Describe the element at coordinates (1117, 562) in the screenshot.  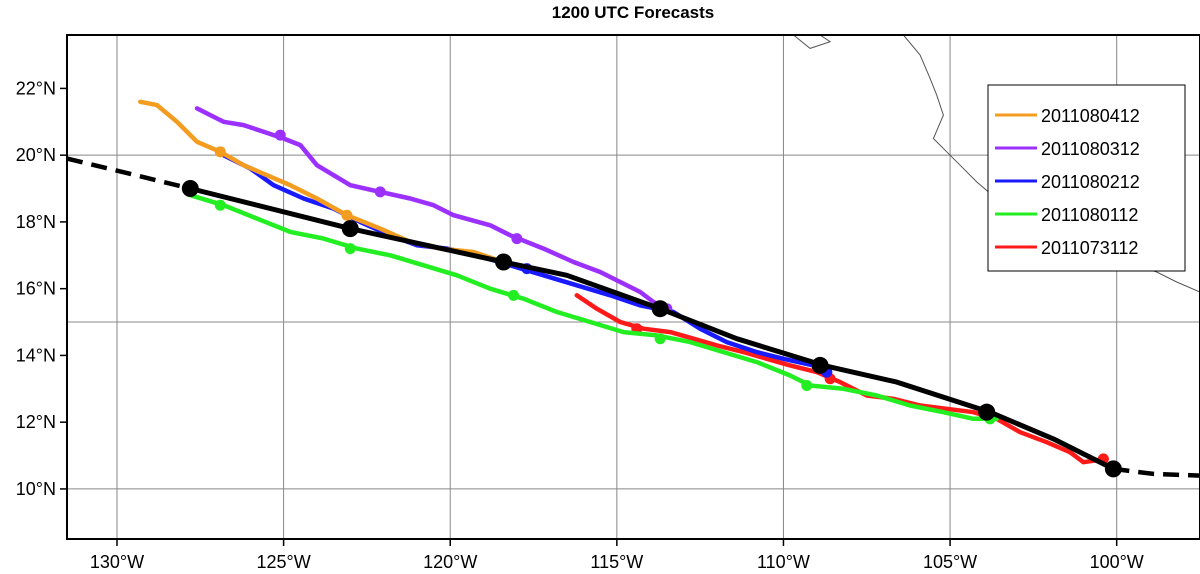
I see `x-tick-label: 100°W` at that location.